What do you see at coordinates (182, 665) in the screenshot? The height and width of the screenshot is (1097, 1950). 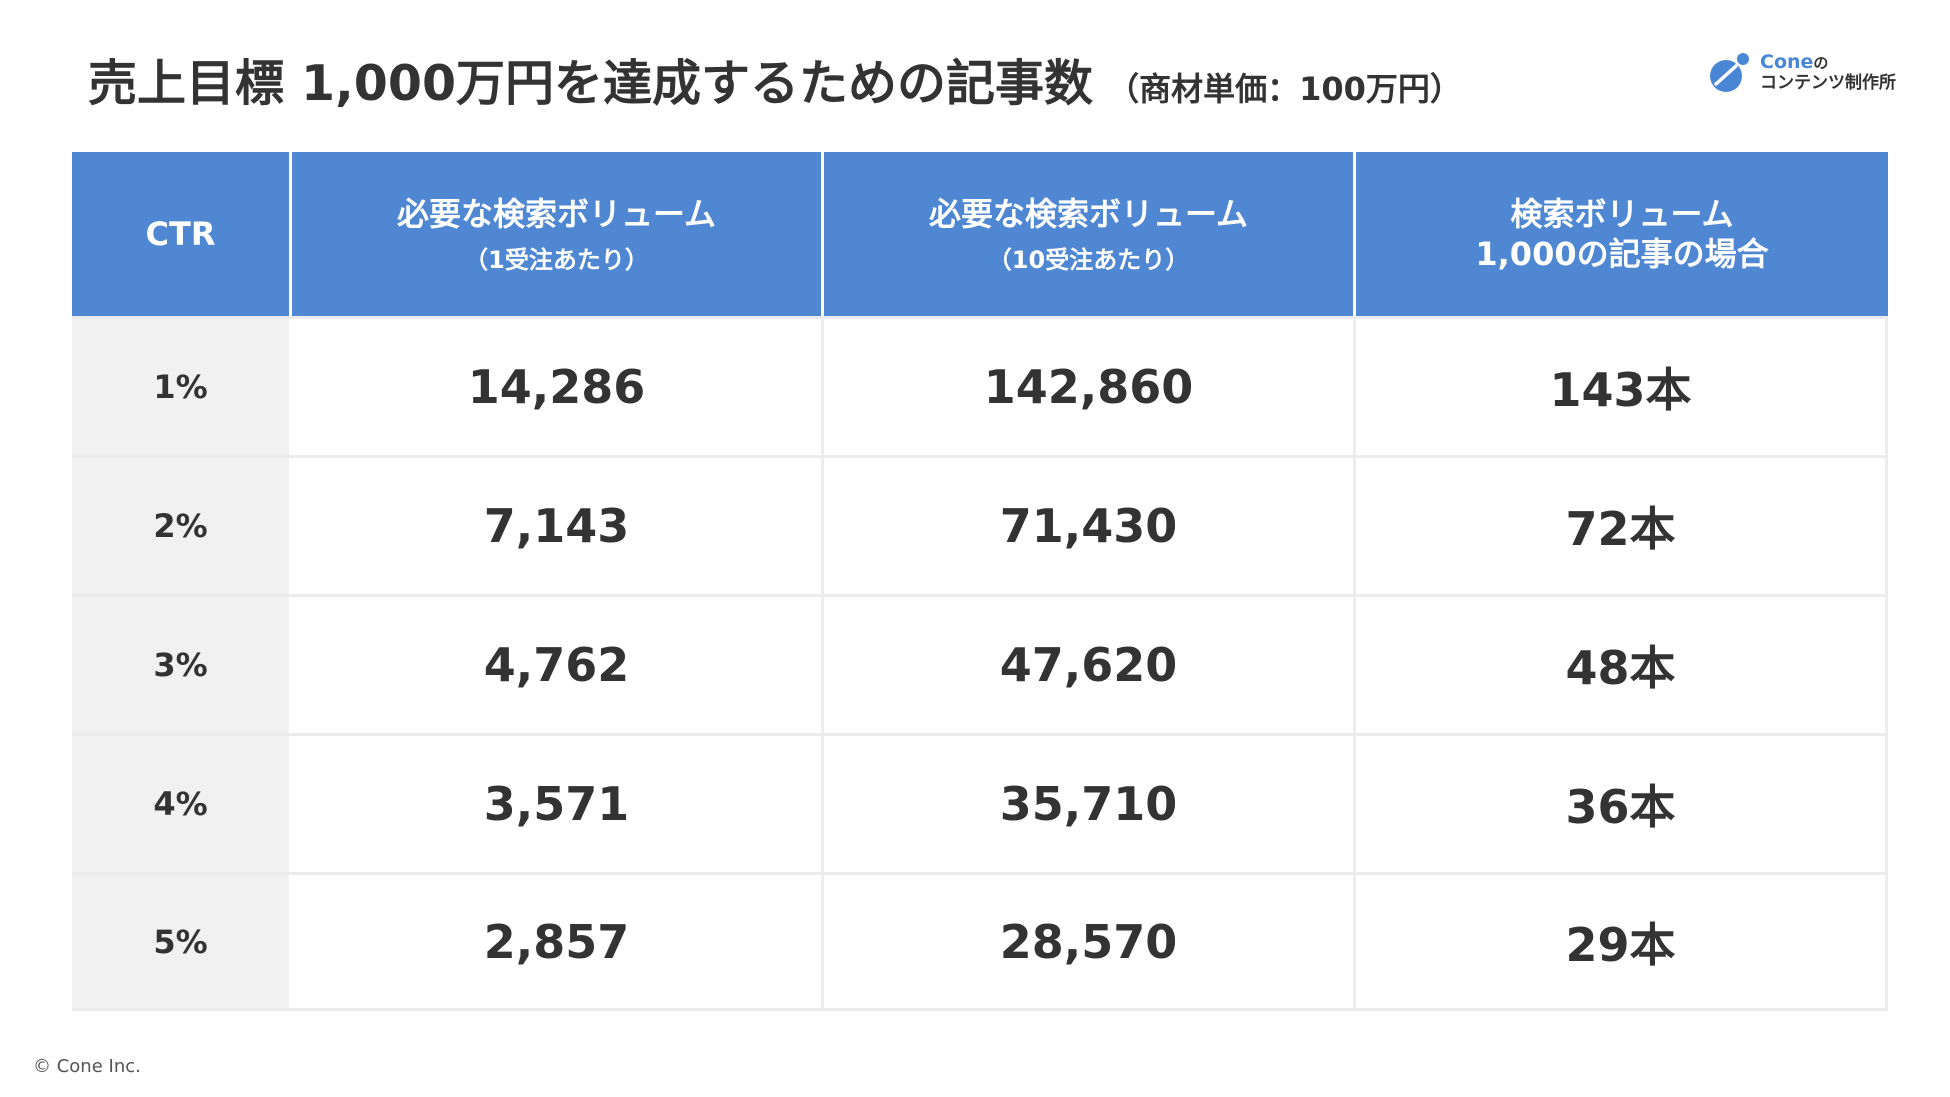 I see `ctr-cell: 3%` at bounding box center [182, 665].